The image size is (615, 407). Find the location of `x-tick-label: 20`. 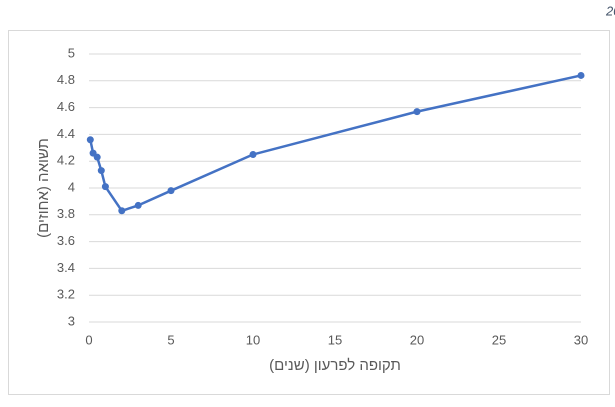

x-tick-label: 20 is located at coordinates (417, 339).